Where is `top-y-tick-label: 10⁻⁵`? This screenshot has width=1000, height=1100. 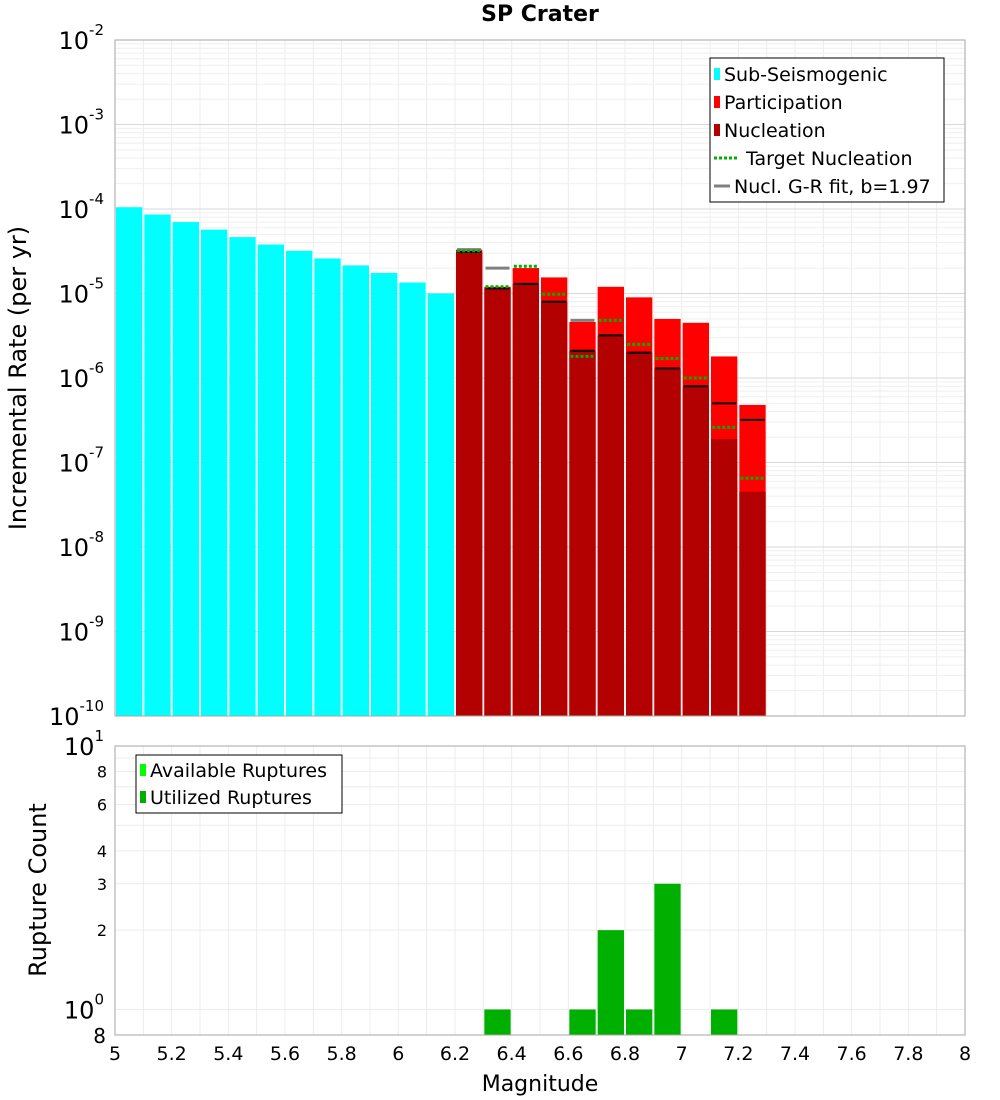
top-y-tick-label: 10⁻⁵ is located at coordinates (81, 292).